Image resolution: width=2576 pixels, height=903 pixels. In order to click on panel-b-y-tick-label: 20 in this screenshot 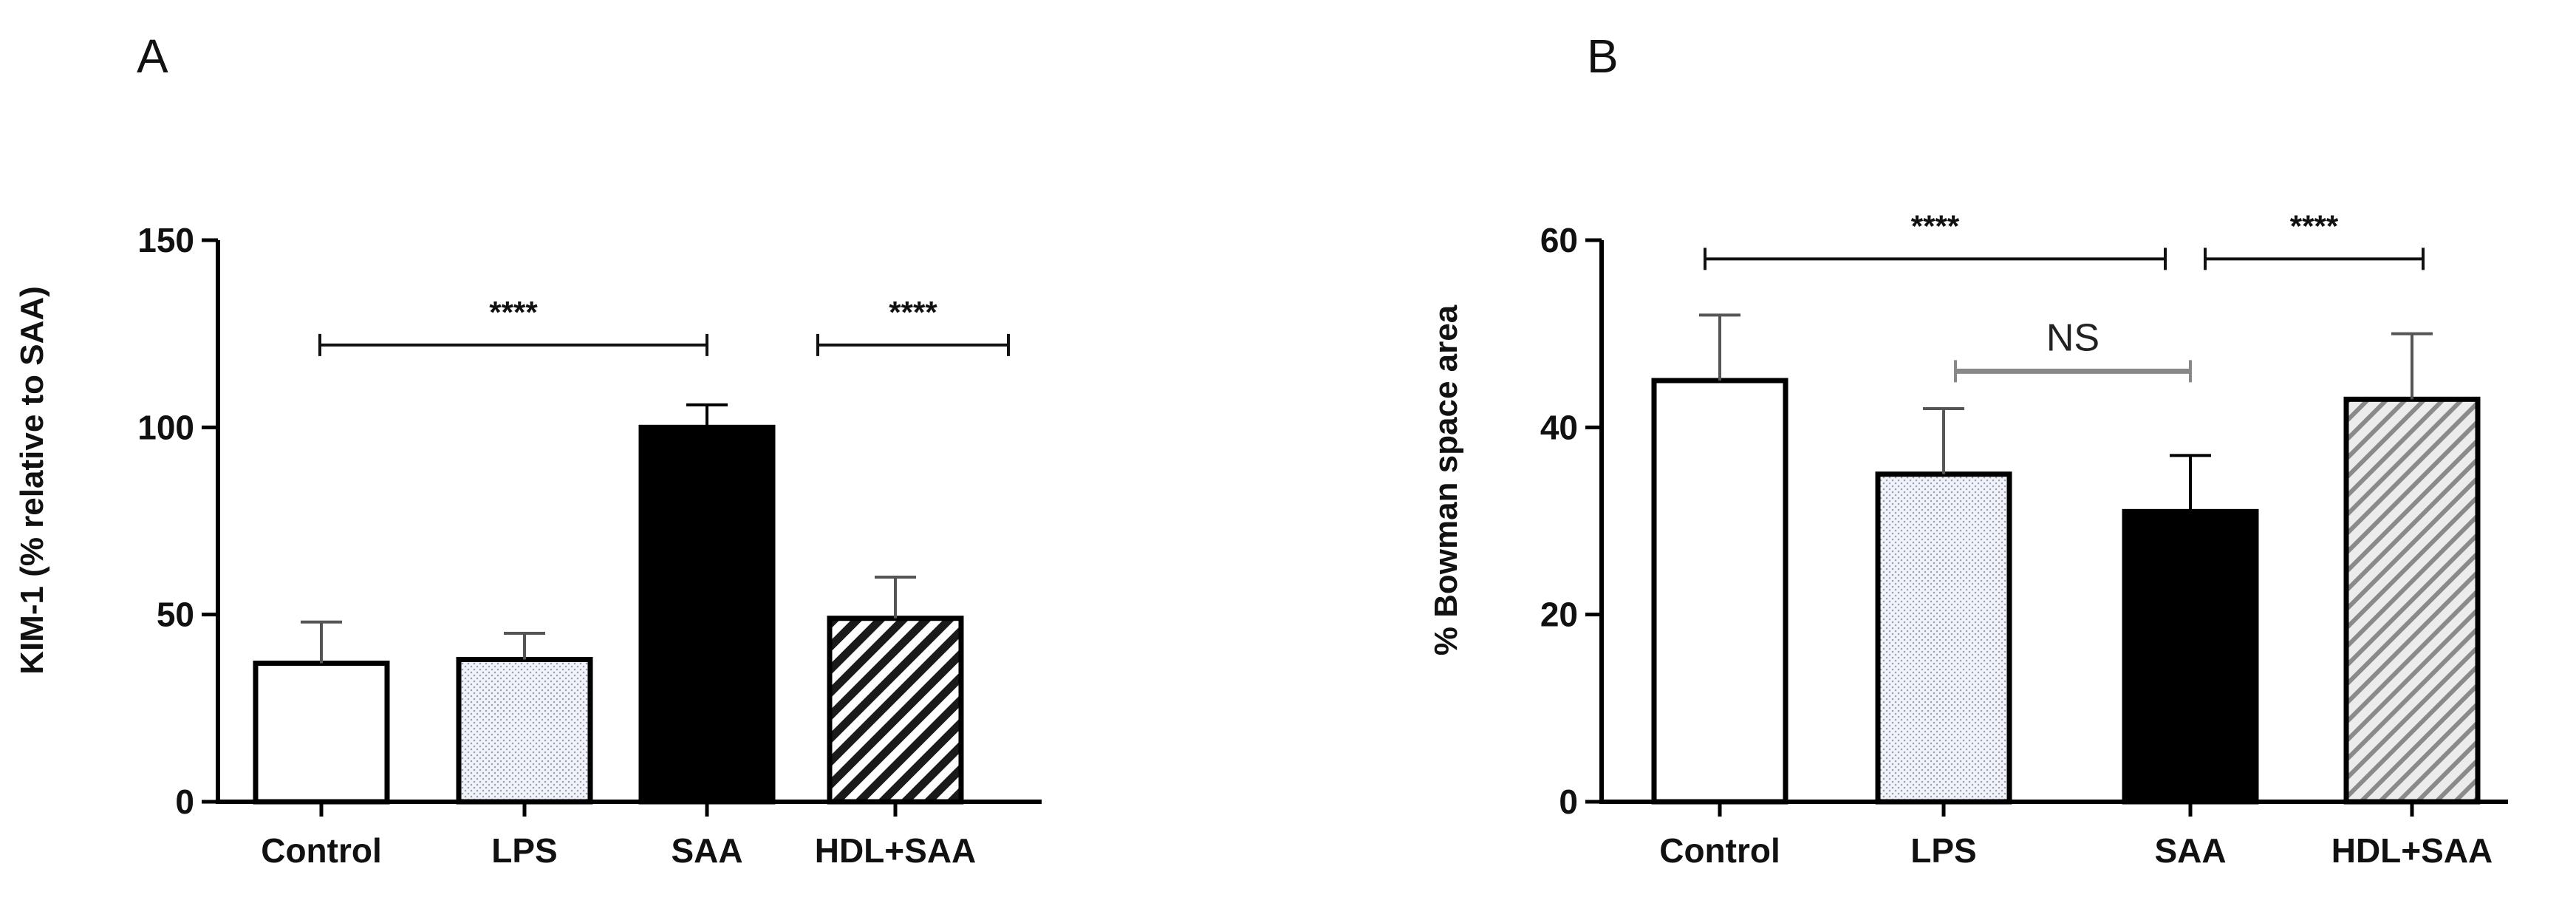, I will do `click(1559, 615)`.